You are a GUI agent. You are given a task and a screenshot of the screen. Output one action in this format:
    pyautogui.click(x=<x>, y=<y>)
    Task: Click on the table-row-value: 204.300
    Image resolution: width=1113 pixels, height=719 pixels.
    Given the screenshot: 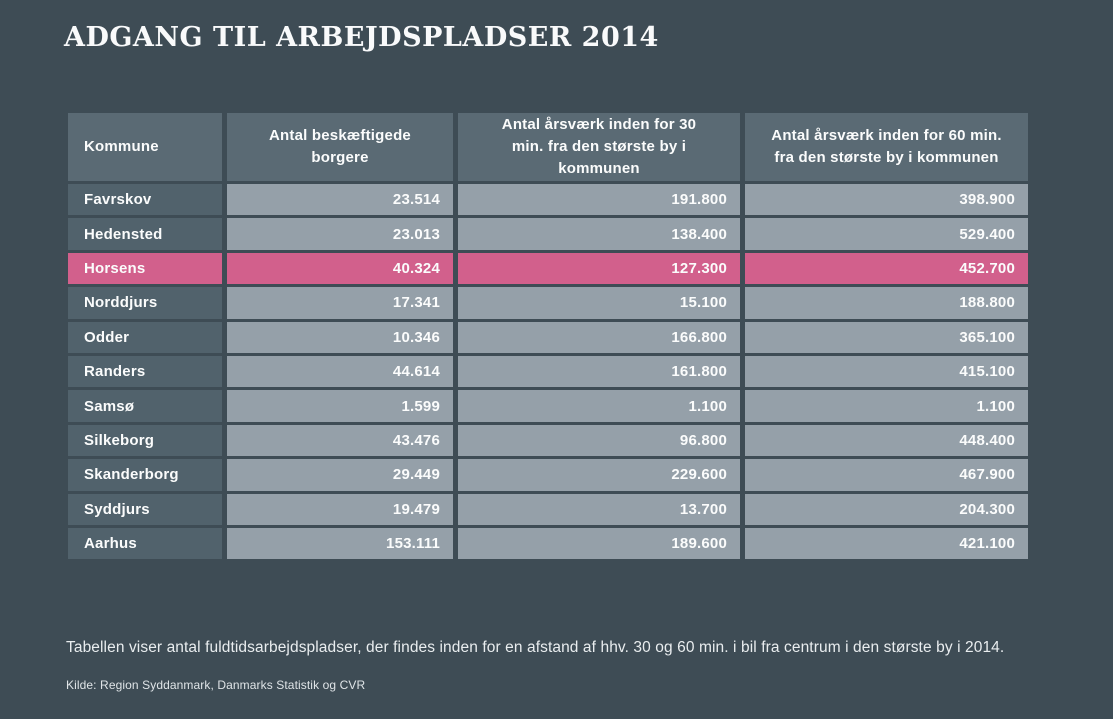 What is the action you would take?
    pyautogui.click(x=886, y=509)
    